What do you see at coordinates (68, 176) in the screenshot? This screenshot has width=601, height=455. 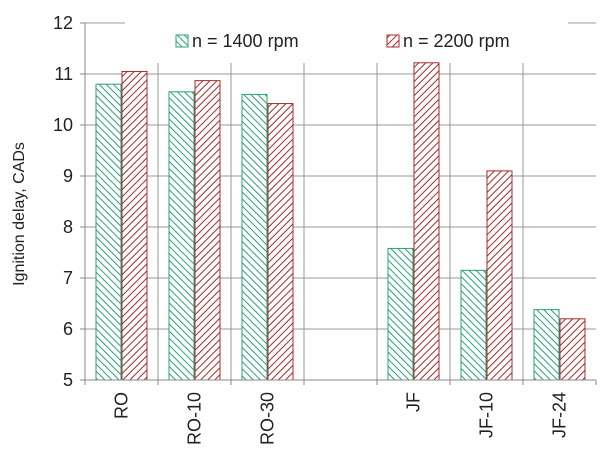 I see `y-tick-label: 9` at bounding box center [68, 176].